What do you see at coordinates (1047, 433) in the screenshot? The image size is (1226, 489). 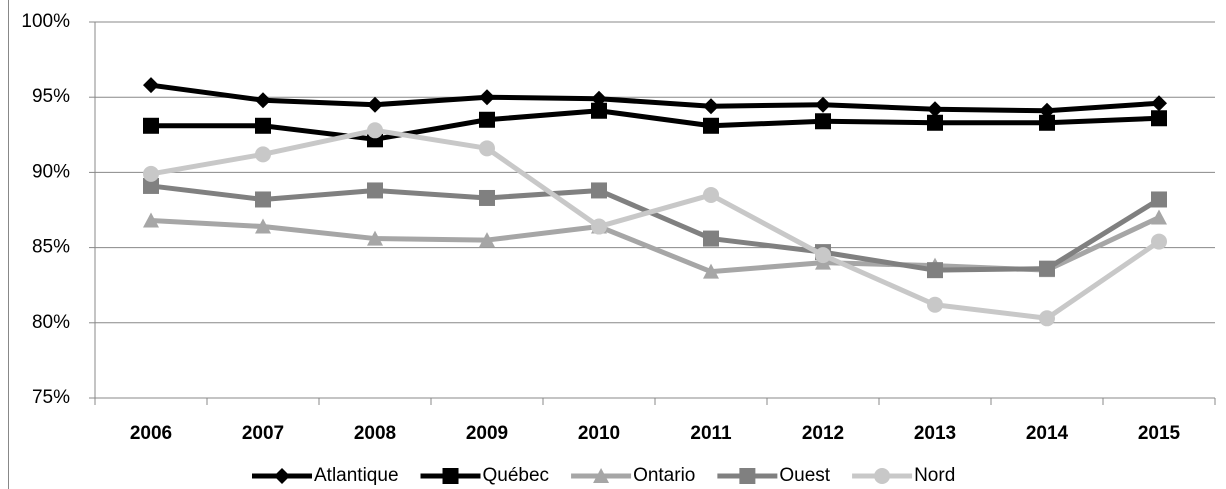 I see `x-tick-label: 2014` at bounding box center [1047, 433].